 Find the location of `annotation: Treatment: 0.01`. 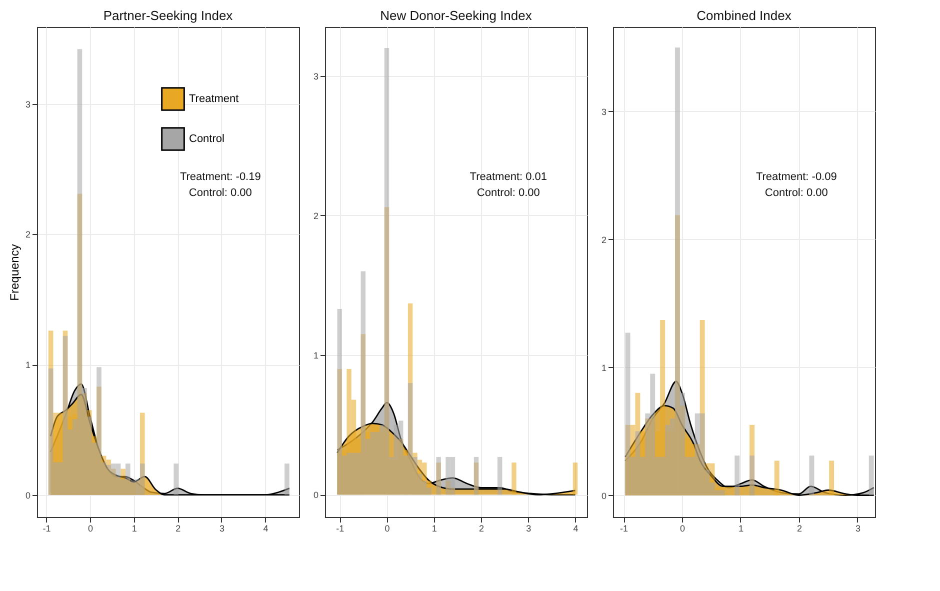

annotation: Treatment: 0.01 is located at coordinates (509, 177).